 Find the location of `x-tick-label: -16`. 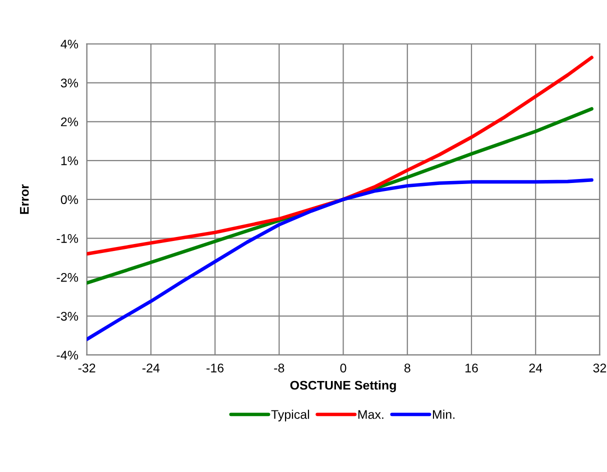

x-tick-label: -16 is located at coordinates (215, 368).